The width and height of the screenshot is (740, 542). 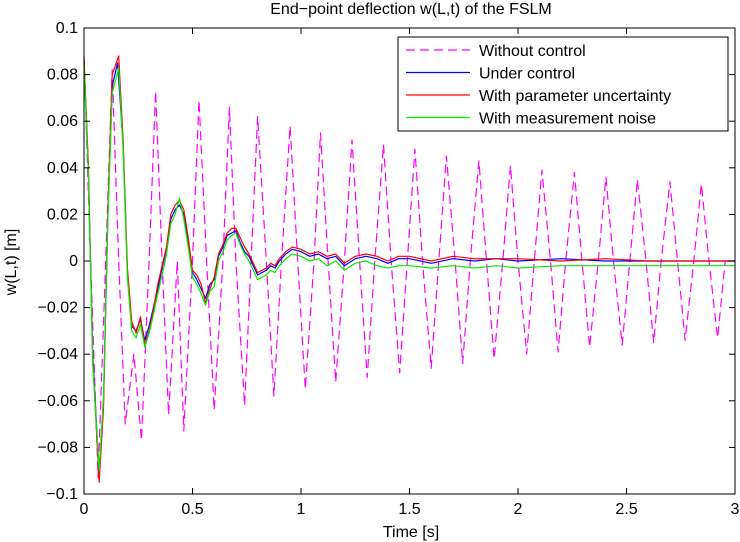 What do you see at coordinates (518, 509) in the screenshot?
I see `x-tick-label: 2` at bounding box center [518, 509].